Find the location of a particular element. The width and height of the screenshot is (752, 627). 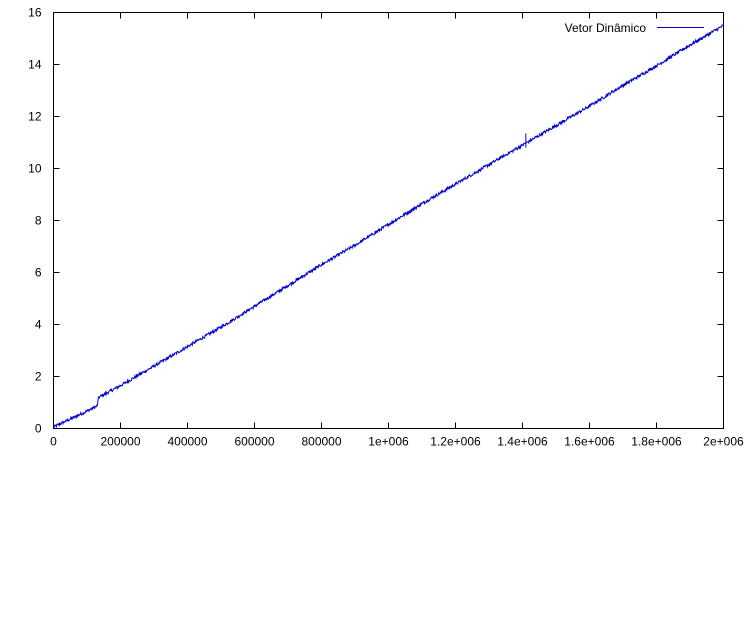

y-tick-label: 0 is located at coordinates (38, 429).